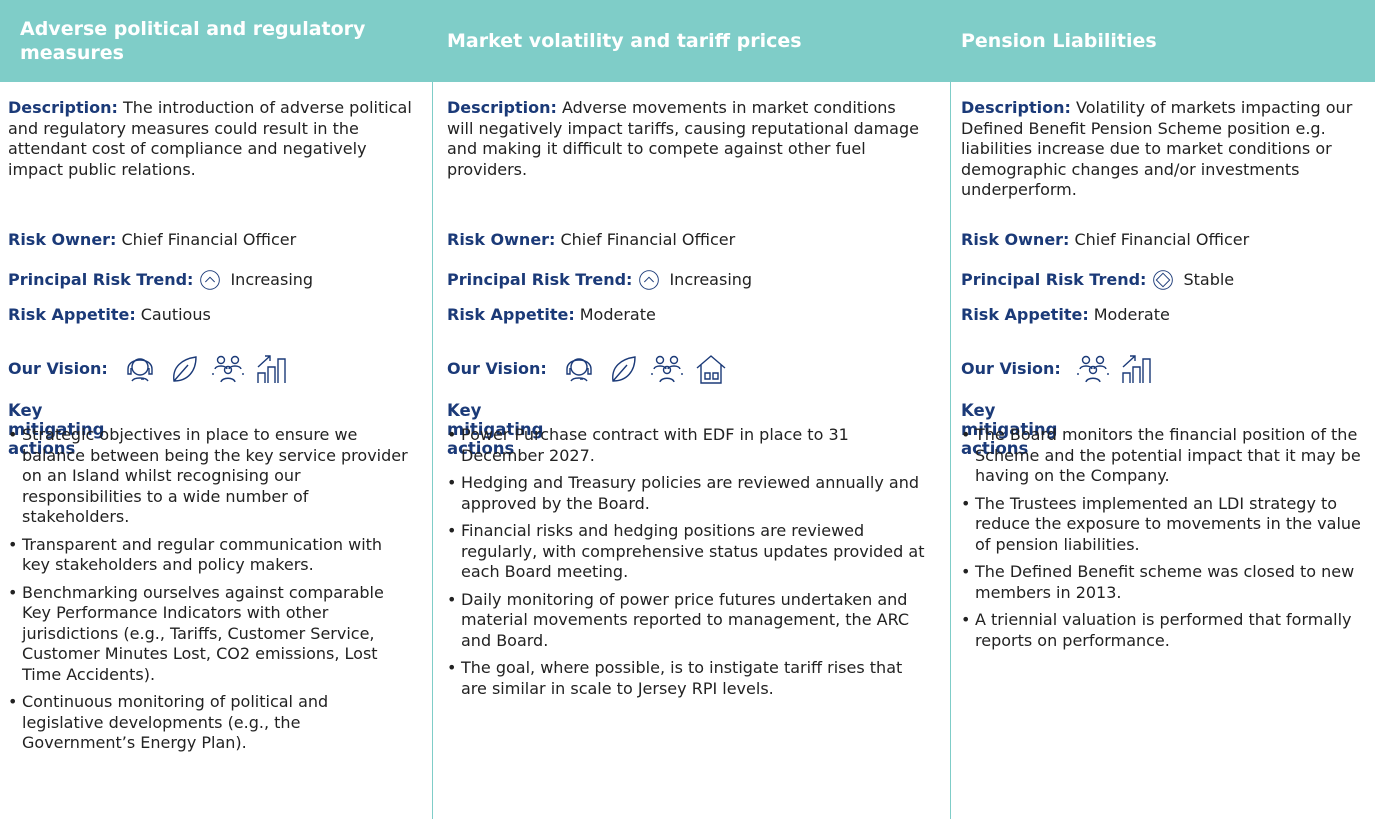 The width and height of the screenshot is (1375, 819). Describe the element at coordinates (624, 41) in the screenshot. I see `column-title: Market volatility and tariff prices` at that location.